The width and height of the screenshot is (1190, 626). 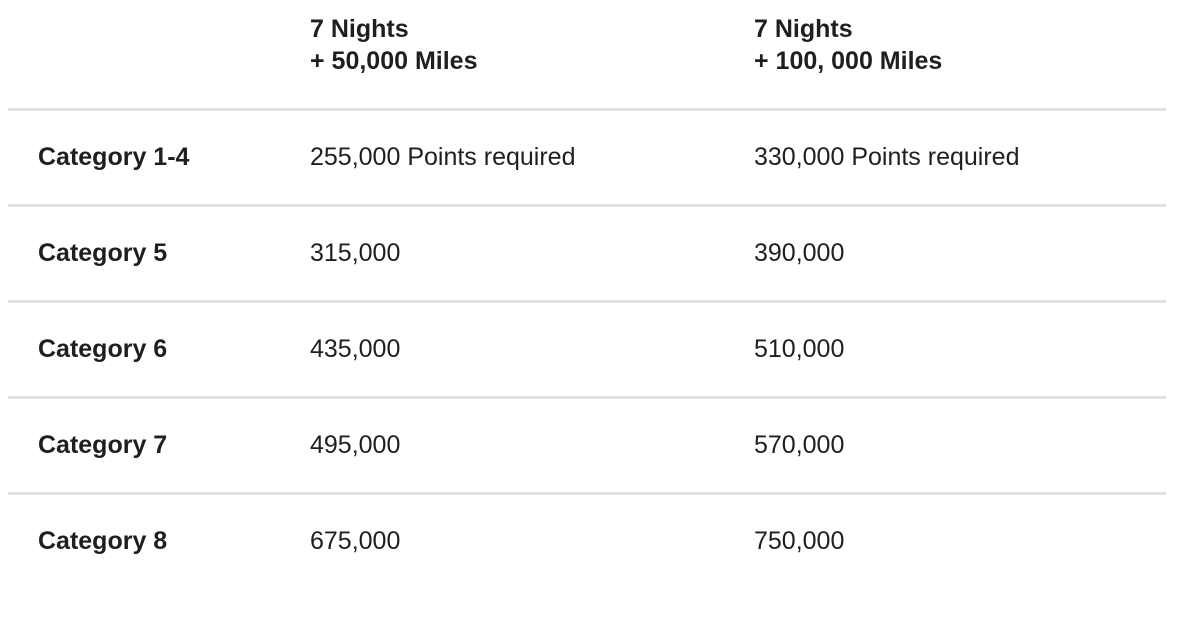 I want to click on row-label: Category 1-4, so click(x=114, y=157).